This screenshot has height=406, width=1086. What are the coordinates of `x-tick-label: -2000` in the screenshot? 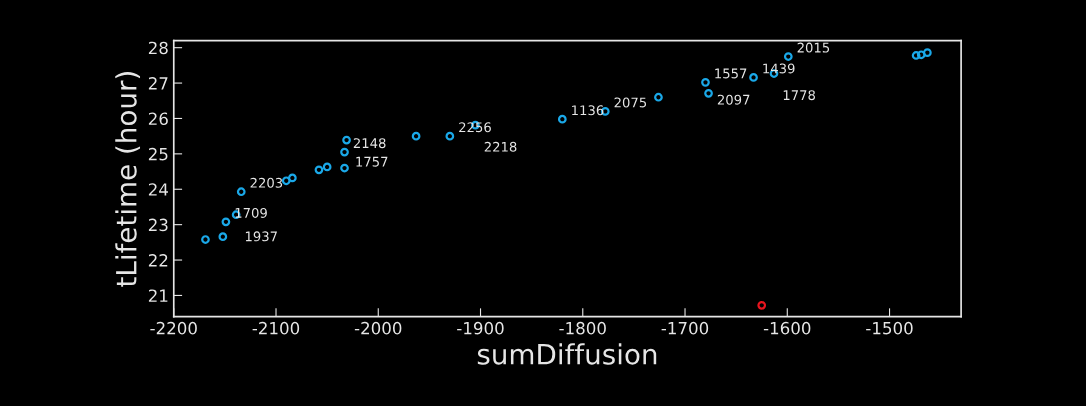 It's located at (378, 328).